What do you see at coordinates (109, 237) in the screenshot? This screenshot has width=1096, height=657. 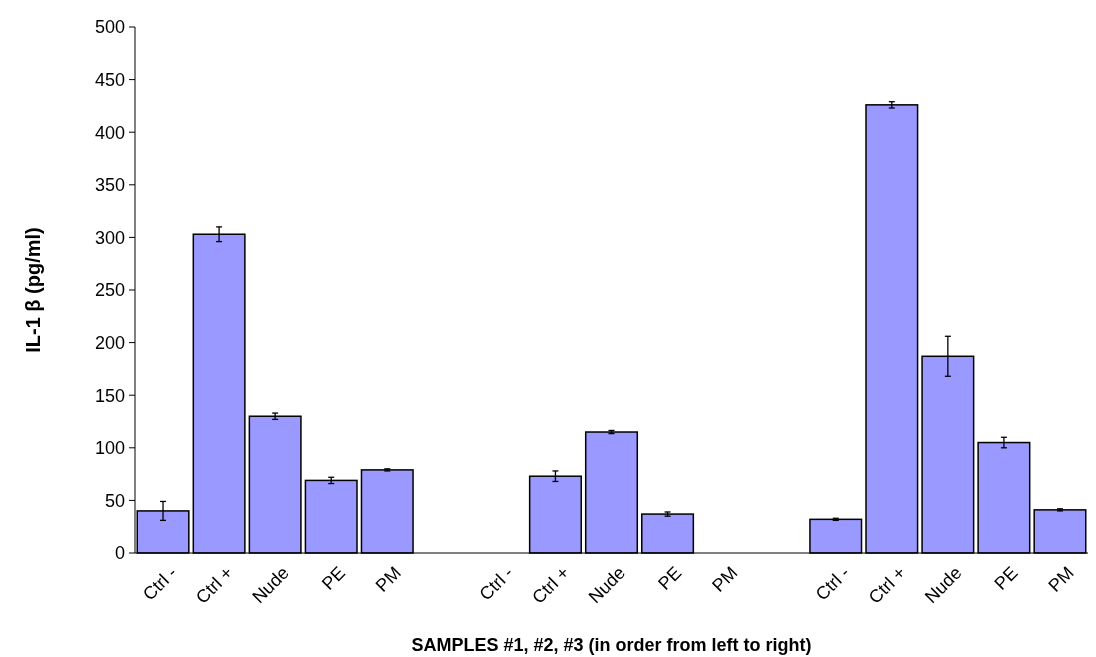 I see `y-tick-label: 300` at bounding box center [109, 237].